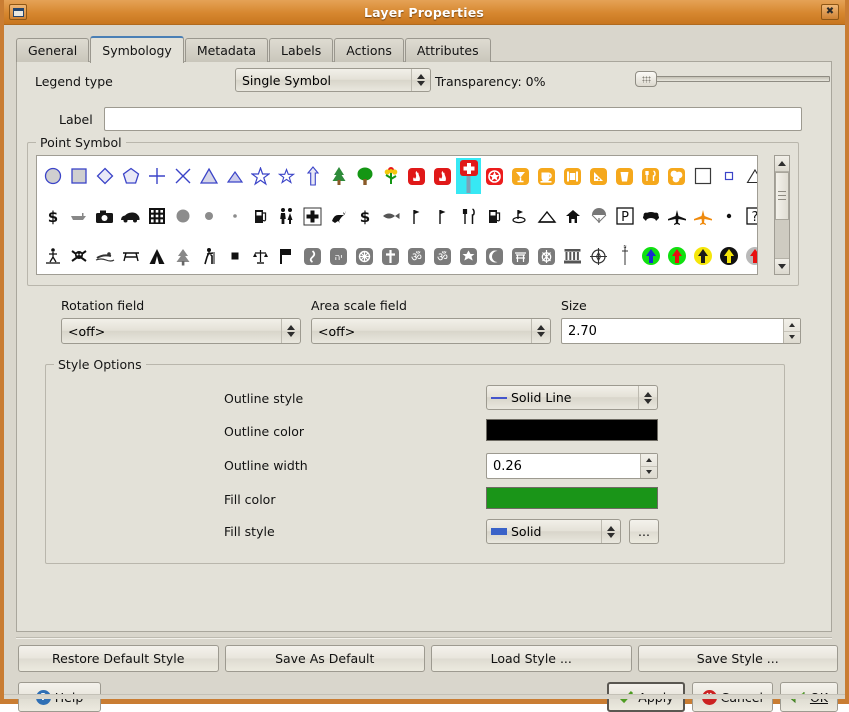 Image resolution: width=849 pixels, height=712 pixels. What do you see at coordinates (338, 216) in the screenshot?
I see `deer-icon` at bounding box center [338, 216].